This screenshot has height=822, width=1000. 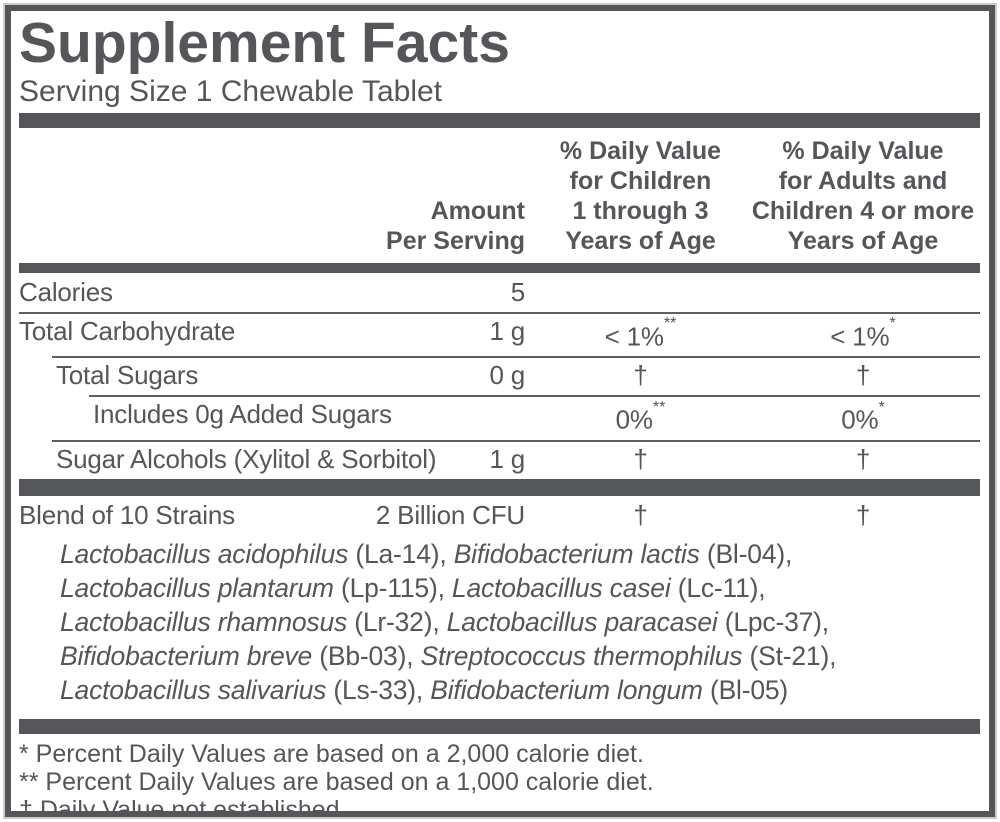 What do you see at coordinates (378, 689) in the screenshot?
I see `strain-code: (Ls-33),` at bounding box center [378, 689].